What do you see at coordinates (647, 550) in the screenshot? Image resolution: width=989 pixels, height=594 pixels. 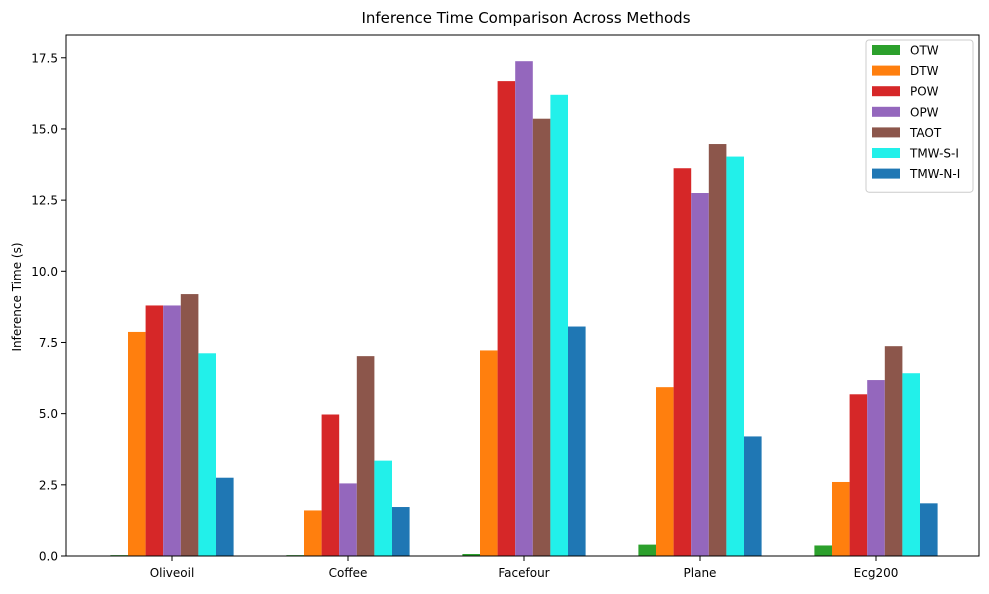 I see `bar-otw-plane` at bounding box center [647, 550].